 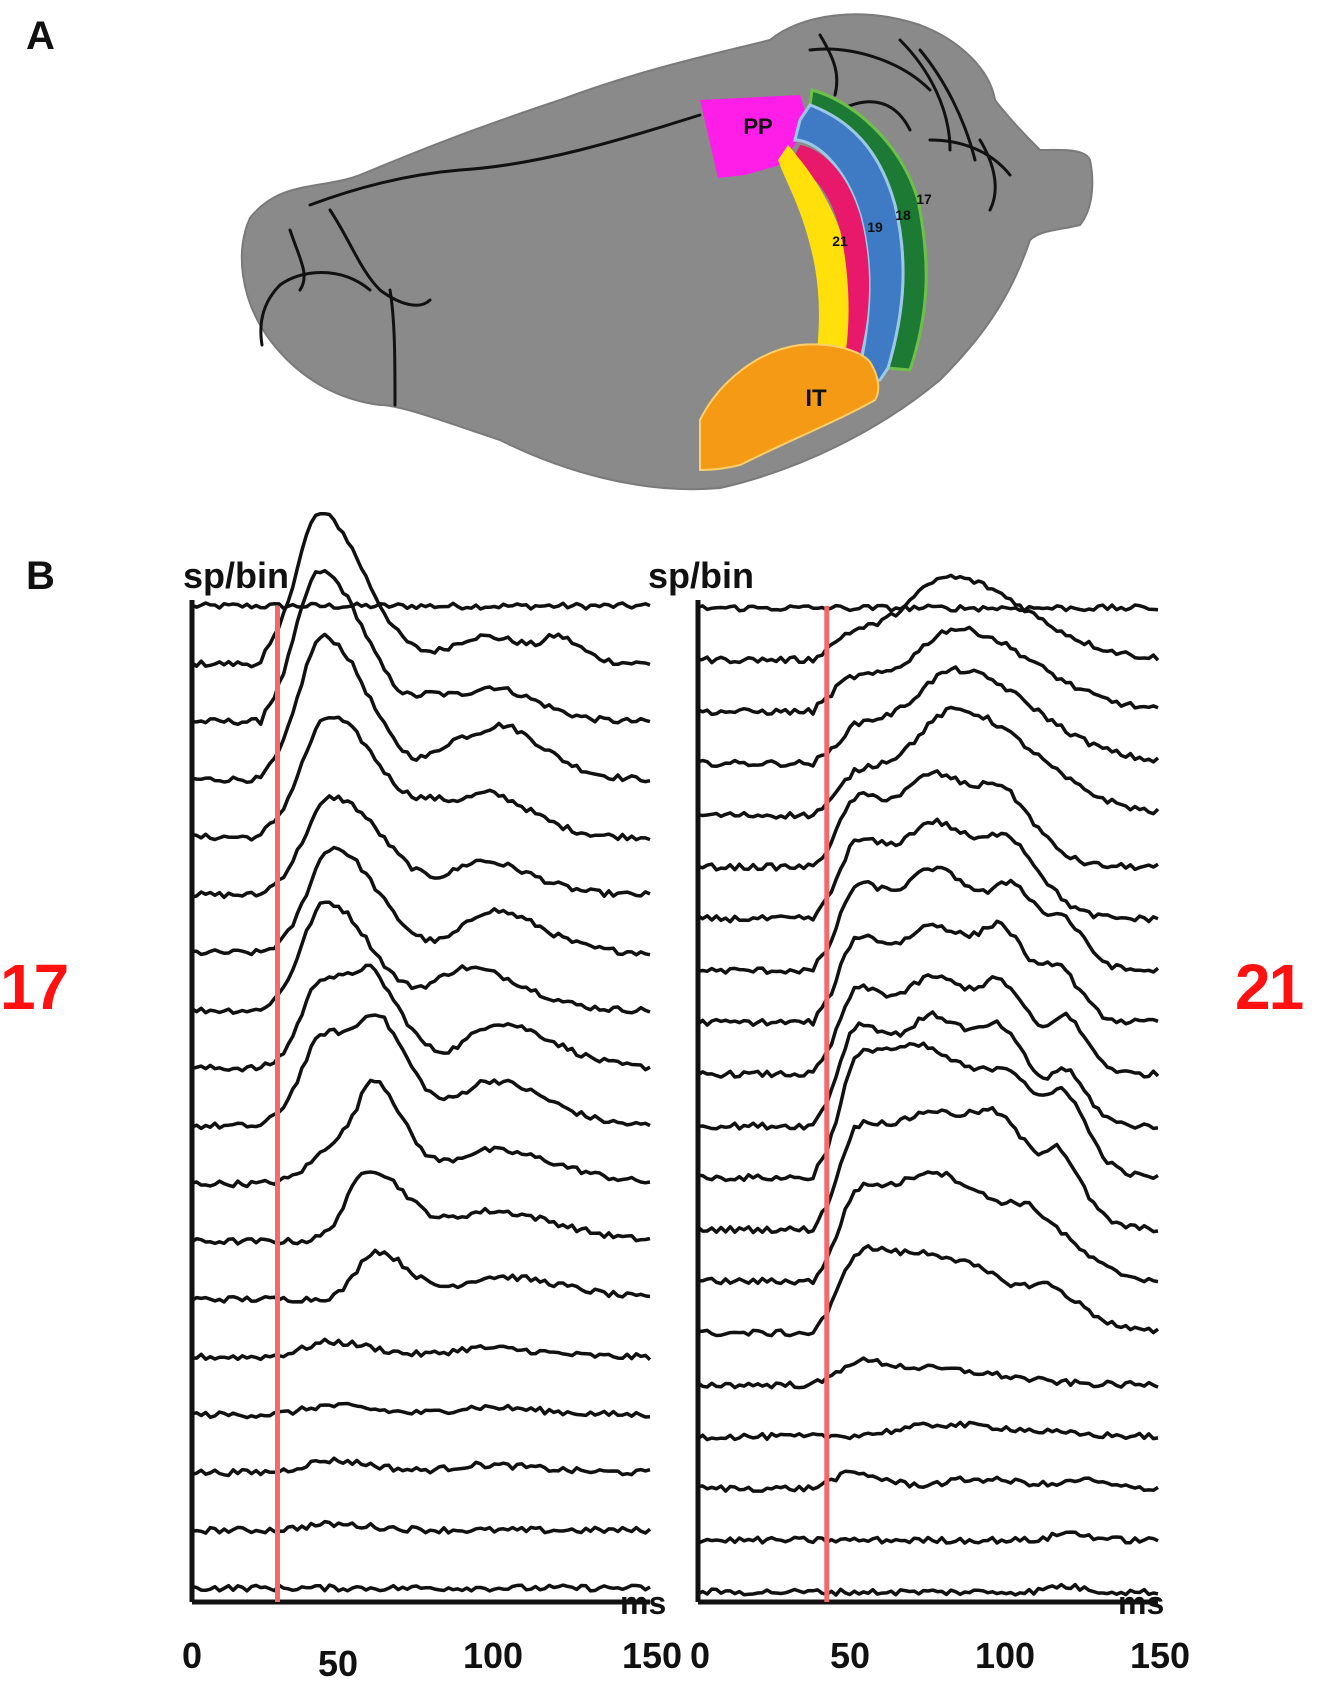 What do you see at coordinates (1005, 1655) in the screenshot?
I see `xtick-21-100: 100` at bounding box center [1005, 1655].